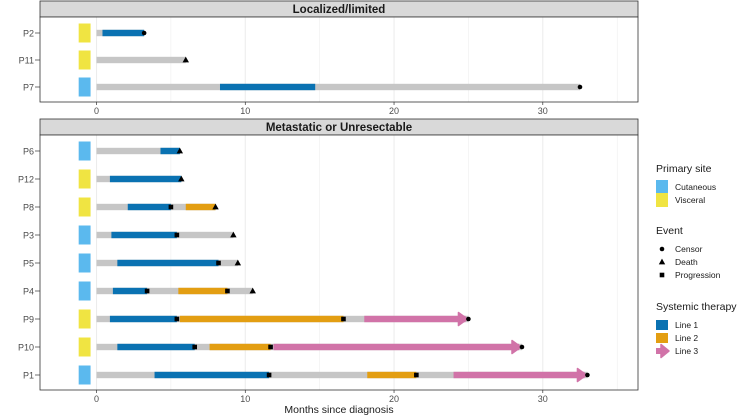 This screenshot has width=740, height=418. I want to click on legend-key-censor, so click(662, 249).